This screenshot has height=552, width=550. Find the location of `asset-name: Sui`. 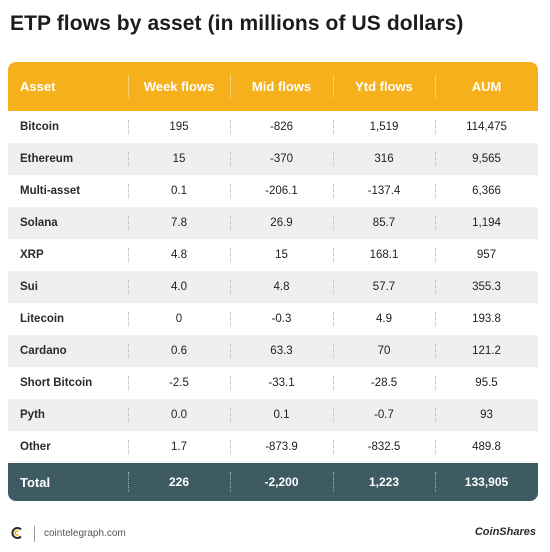

asset-name: Sui is located at coordinates (29, 287).